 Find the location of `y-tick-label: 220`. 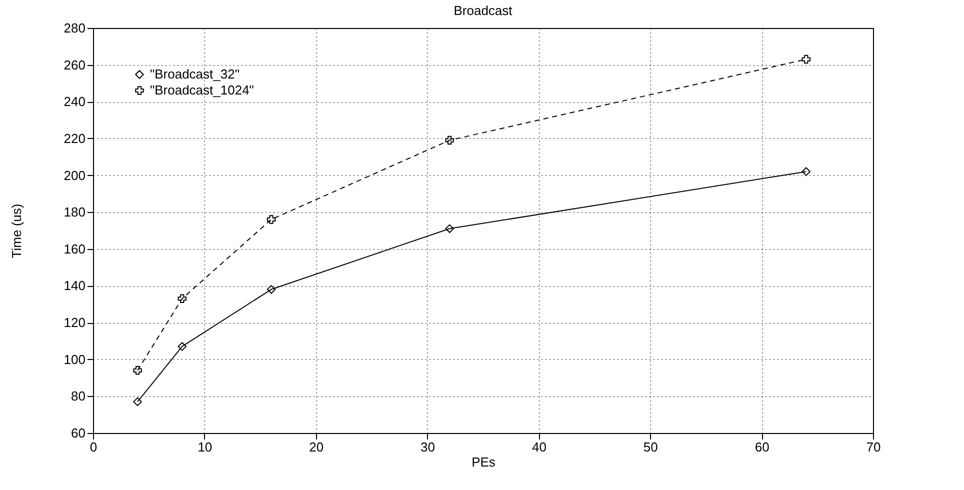

y-tick-label: 220 is located at coordinates (75, 138).